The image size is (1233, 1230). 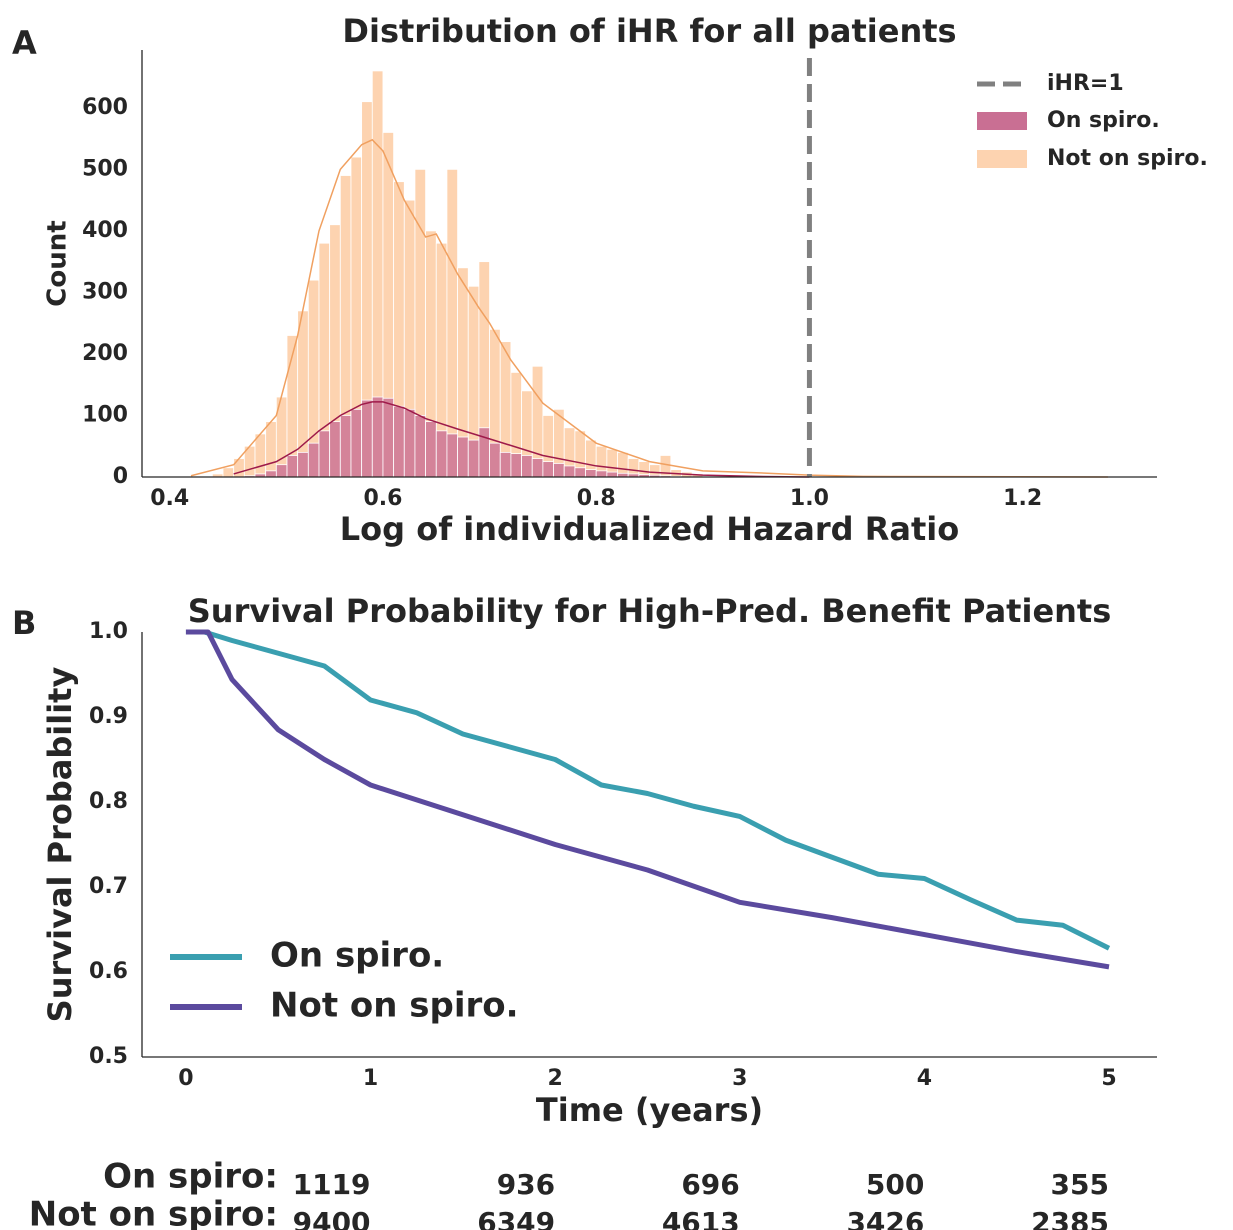 What do you see at coordinates (526, 1184) in the screenshot?
I see `risk-count: 936` at bounding box center [526, 1184].